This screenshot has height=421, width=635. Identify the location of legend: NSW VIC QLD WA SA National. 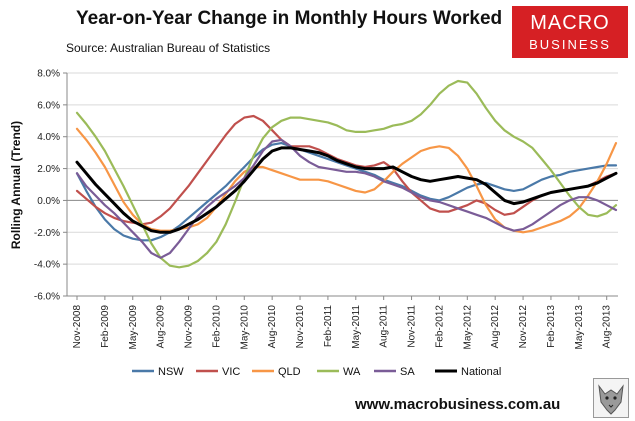
(316, 372).